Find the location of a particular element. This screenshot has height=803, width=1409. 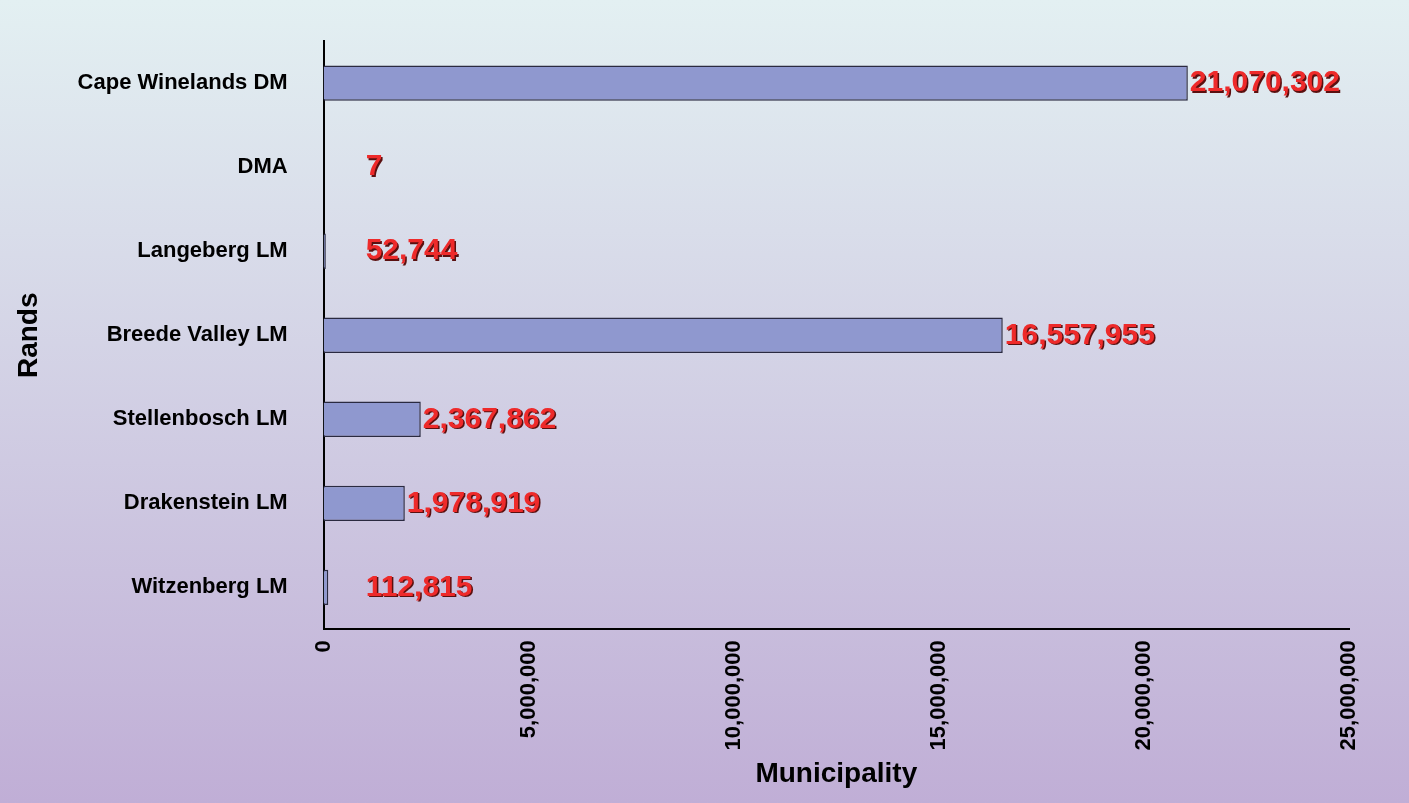

data-label: 7 is located at coordinates (374, 165).